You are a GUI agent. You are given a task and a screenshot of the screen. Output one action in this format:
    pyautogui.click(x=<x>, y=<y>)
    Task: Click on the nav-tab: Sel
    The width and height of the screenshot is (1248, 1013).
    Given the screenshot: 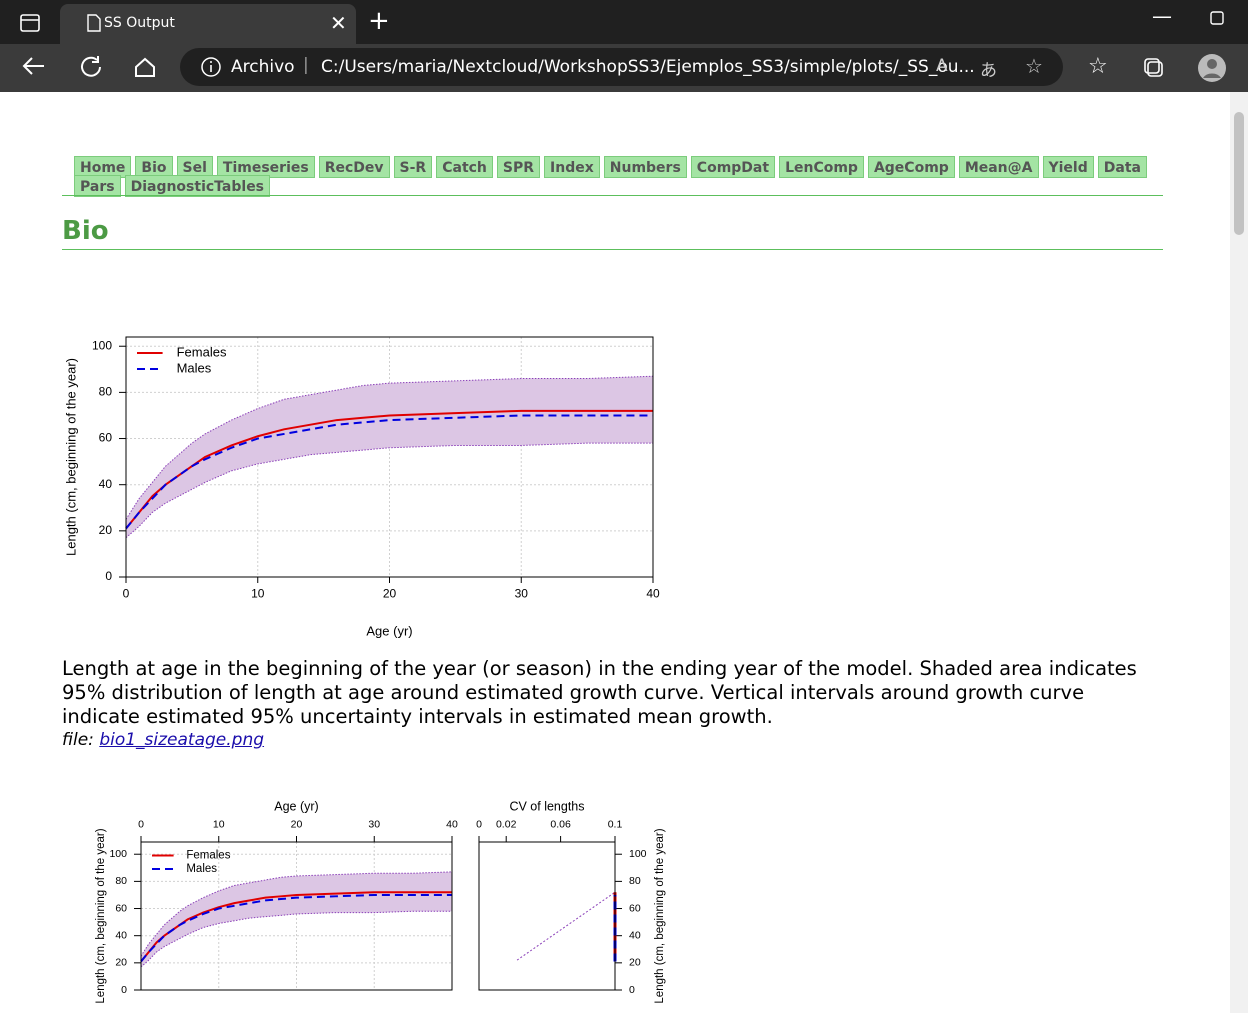 What is the action you would take?
    pyautogui.click(x=194, y=167)
    